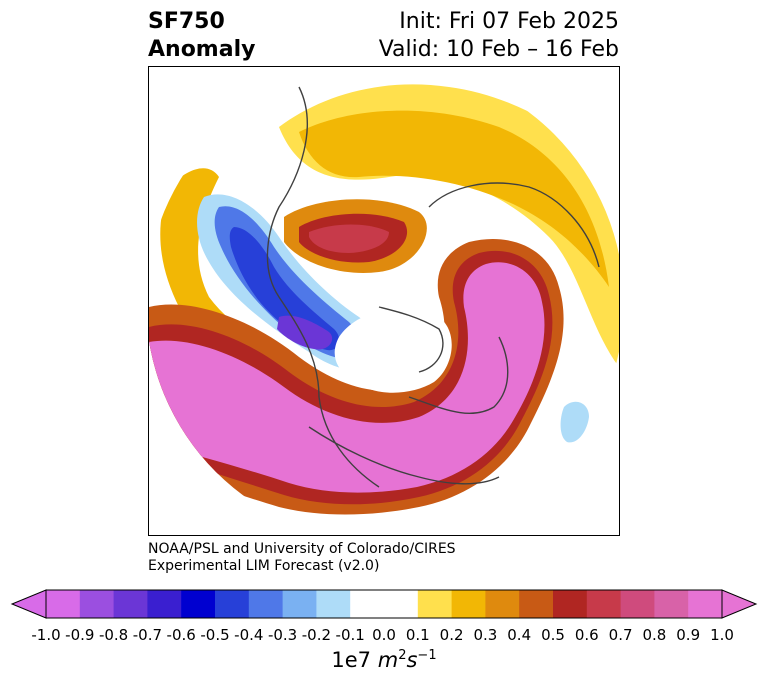 This screenshot has width=768, height=688. Describe the element at coordinates (113, 635) in the screenshot. I see `colorbar-tick-label: -0.8` at that location.